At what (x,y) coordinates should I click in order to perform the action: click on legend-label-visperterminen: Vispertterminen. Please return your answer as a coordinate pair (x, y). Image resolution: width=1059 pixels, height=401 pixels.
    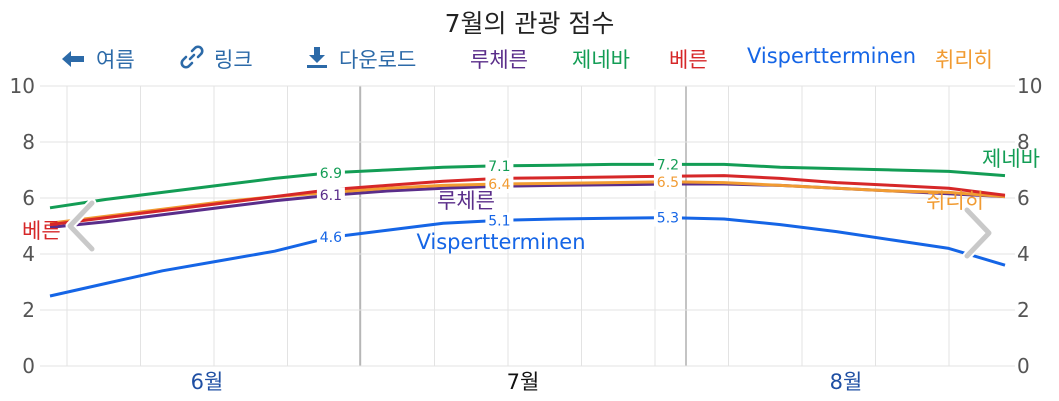
    Looking at the image, I should click on (832, 56).